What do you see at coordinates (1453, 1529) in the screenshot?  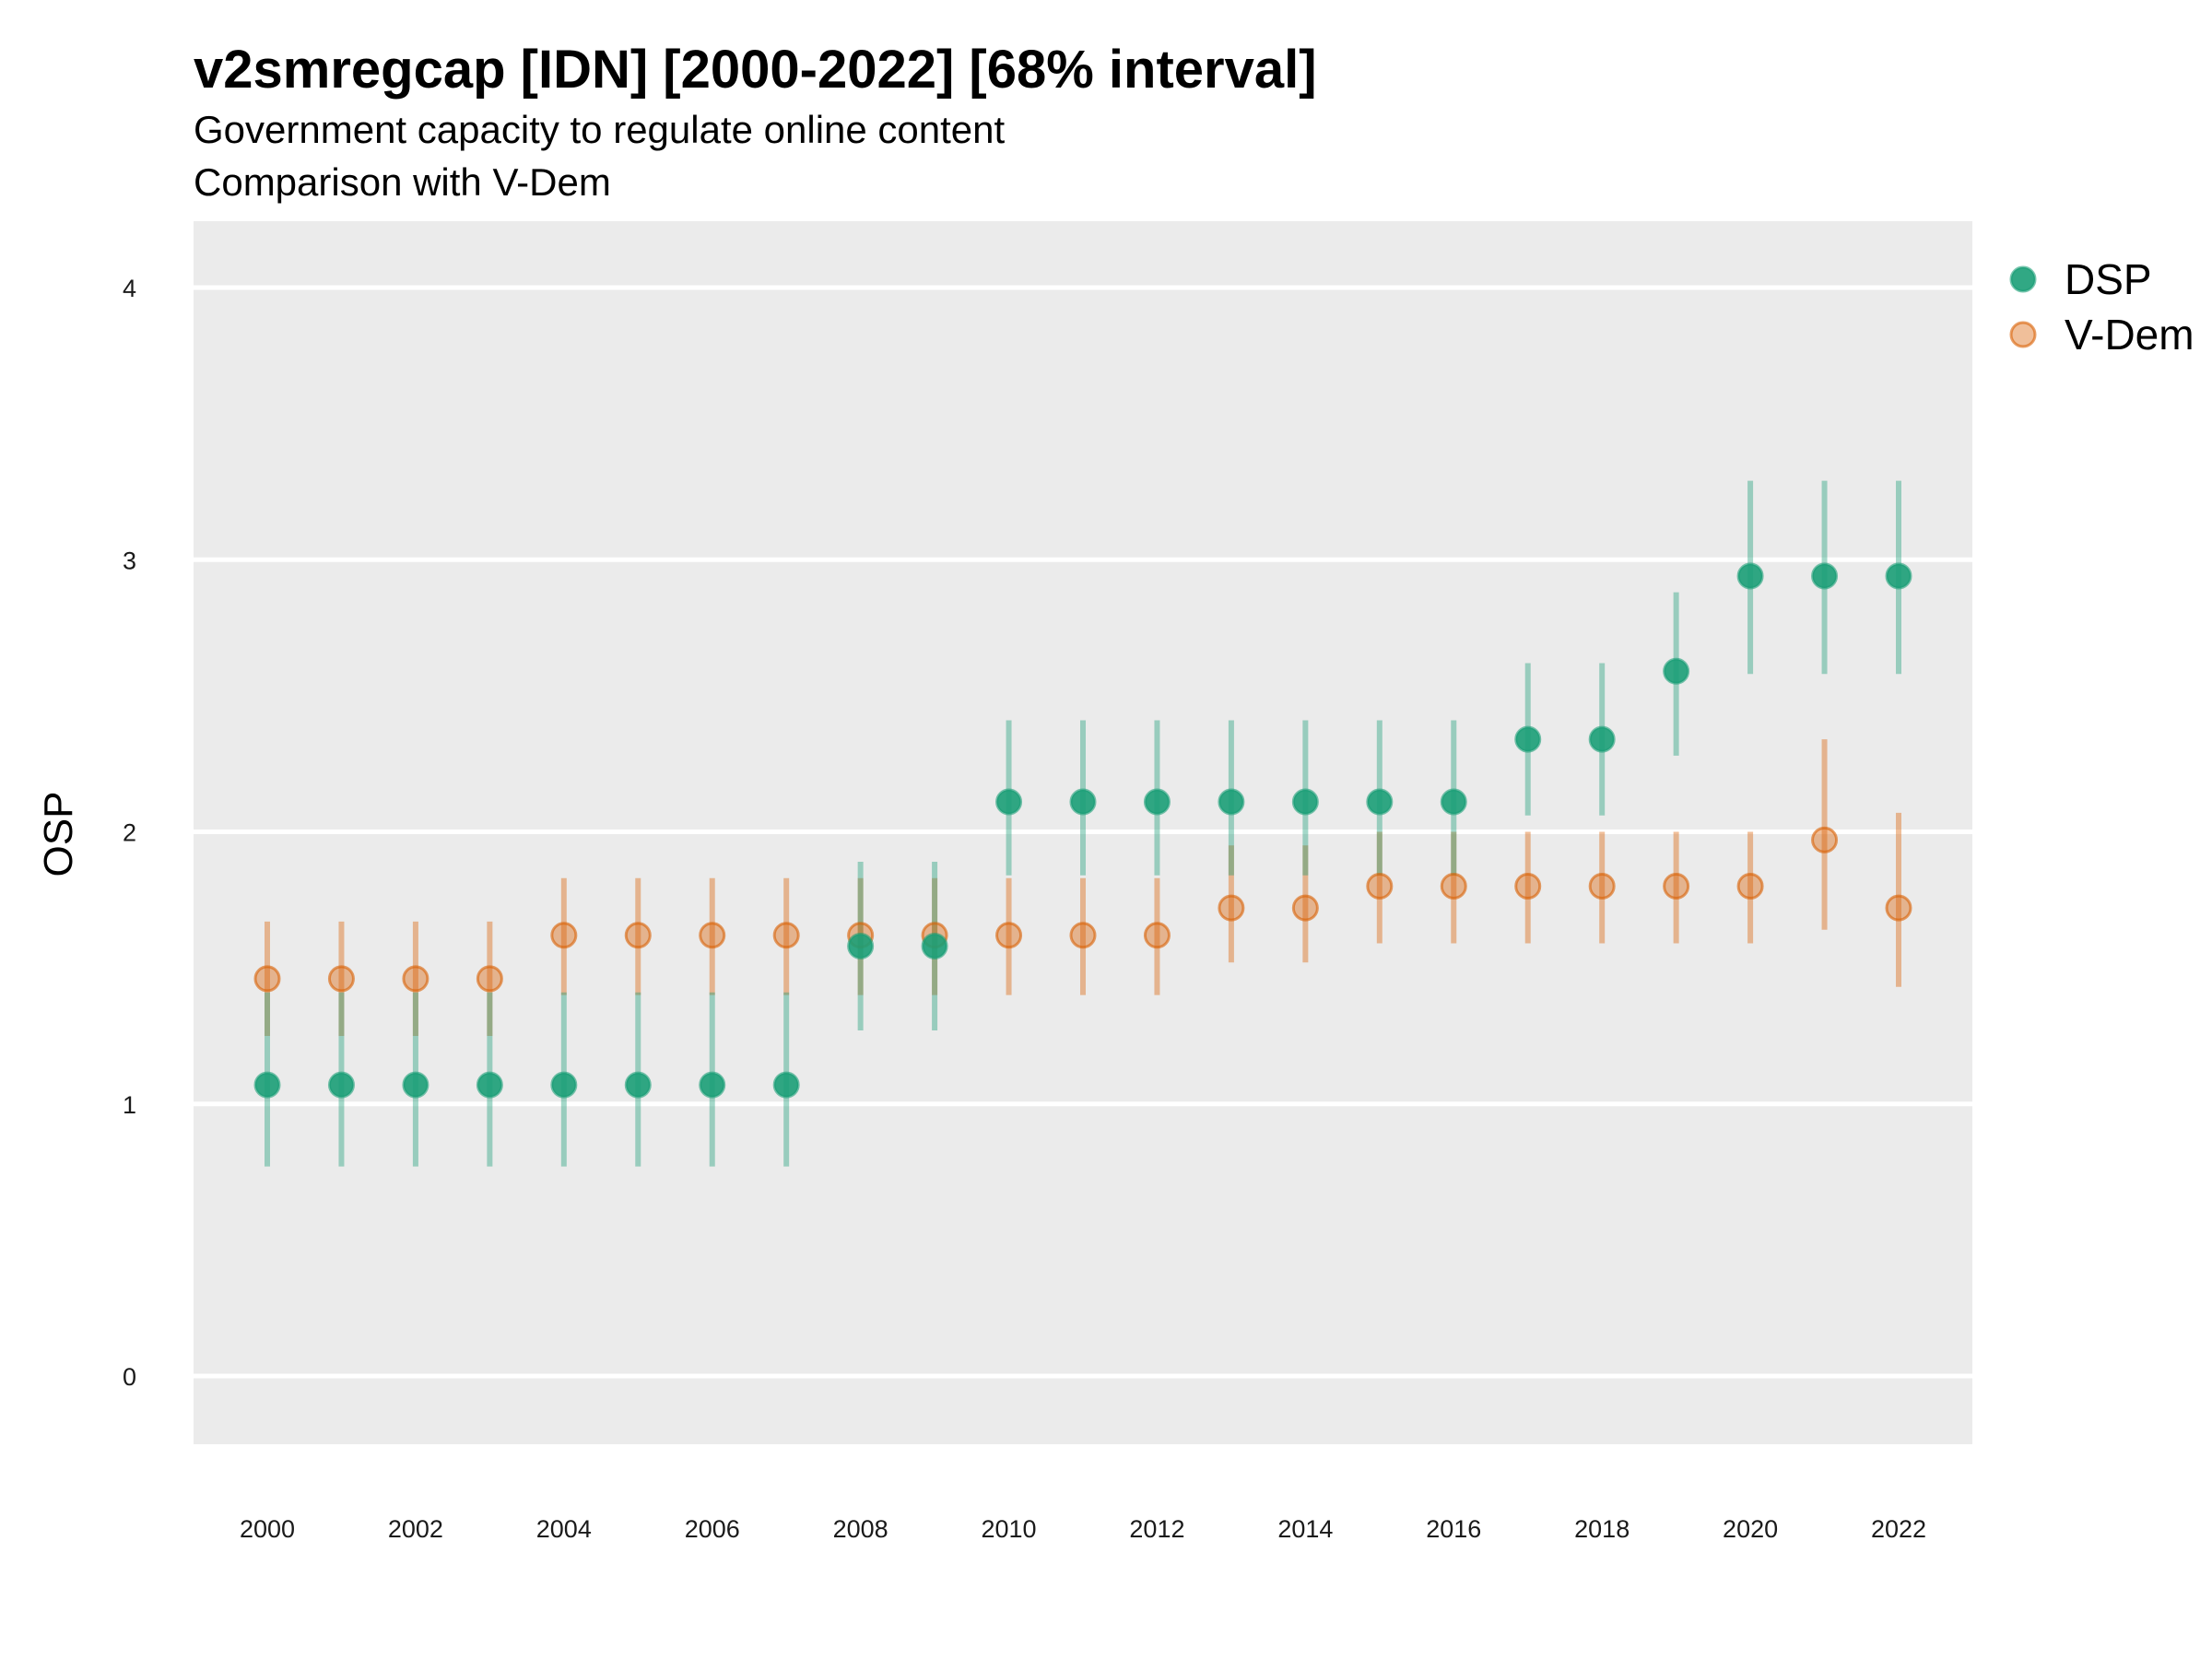 I see `x-tick-label: 2016` at bounding box center [1453, 1529].